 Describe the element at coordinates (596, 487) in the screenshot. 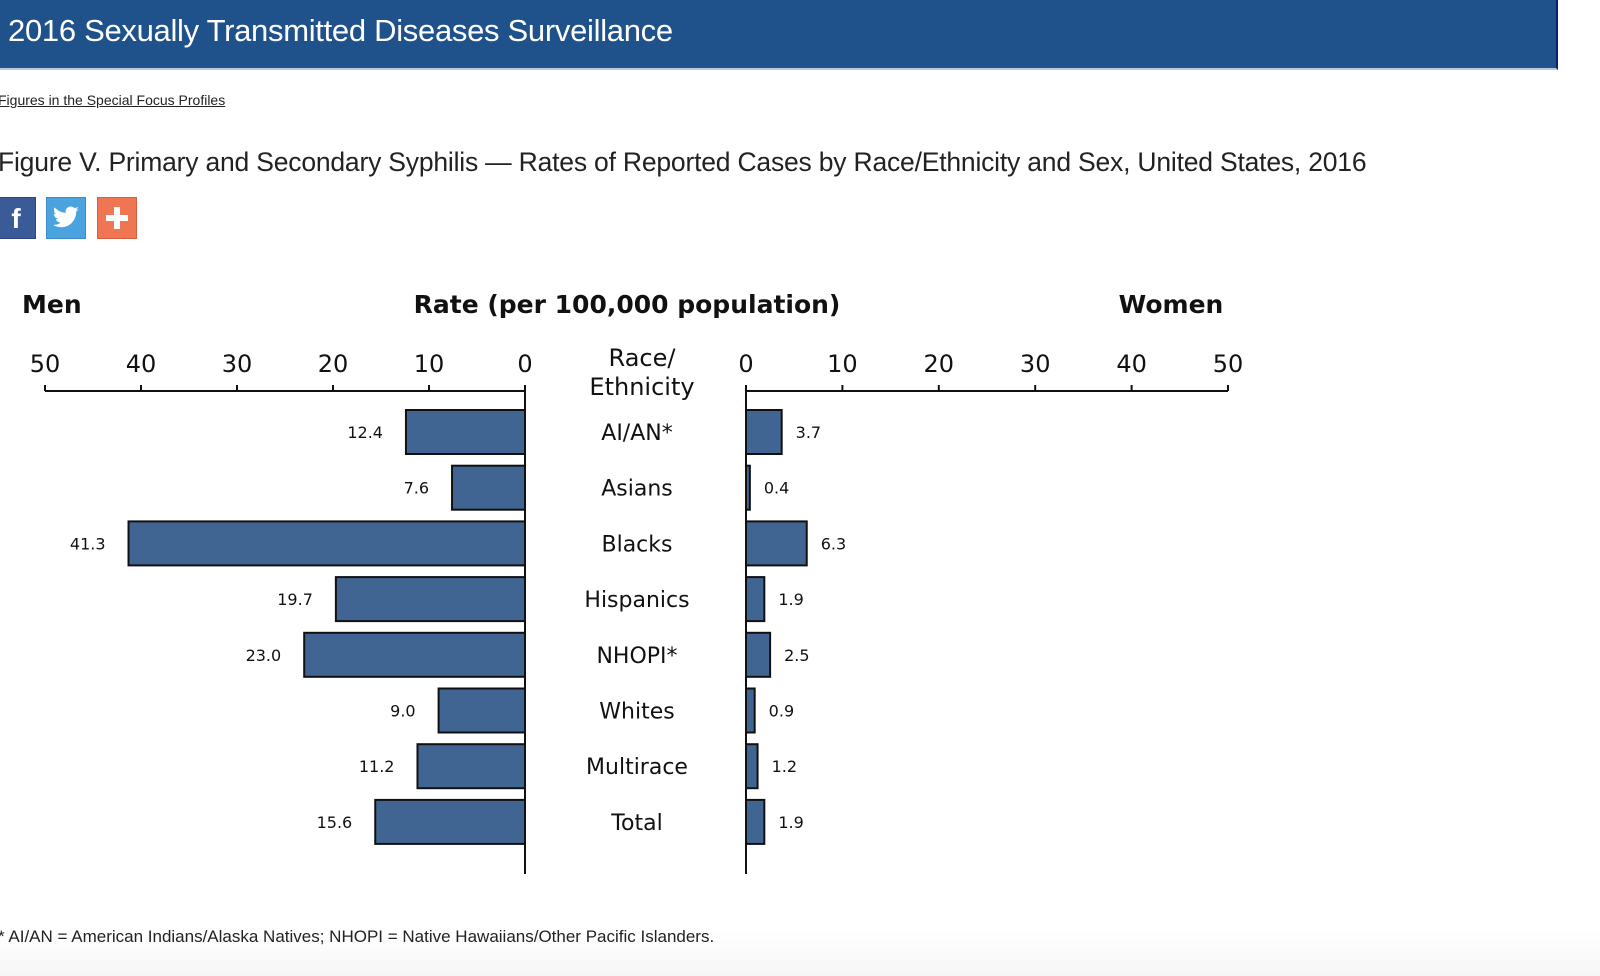

I see `category-row: 7.6 0.4 Asians` at that location.